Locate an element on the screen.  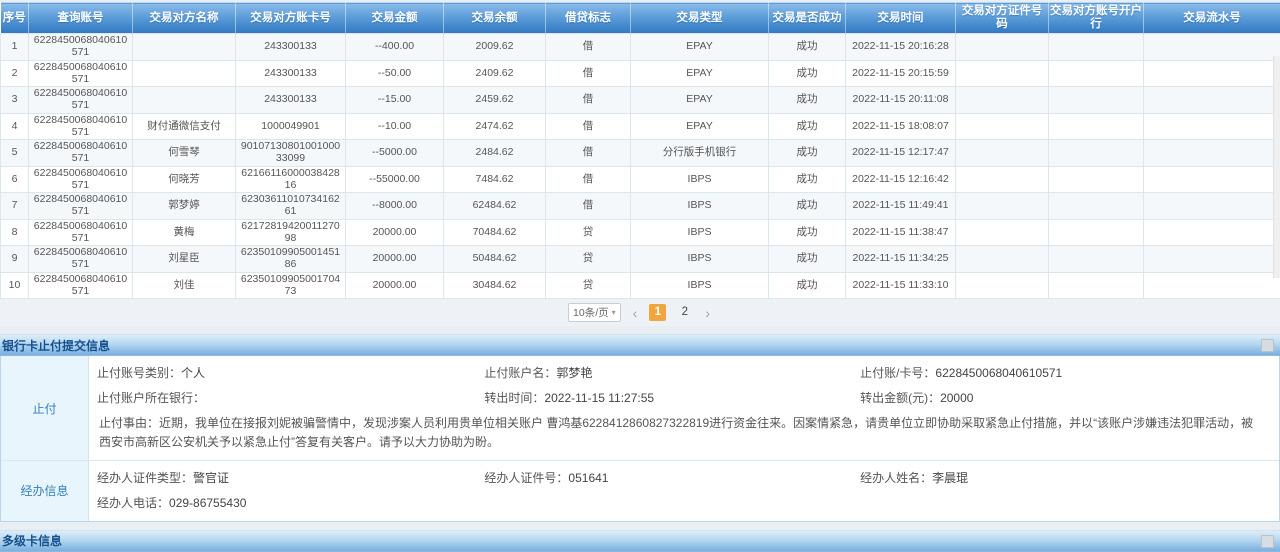
cell-balance: 70484.62 is located at coordinates (494, 232).